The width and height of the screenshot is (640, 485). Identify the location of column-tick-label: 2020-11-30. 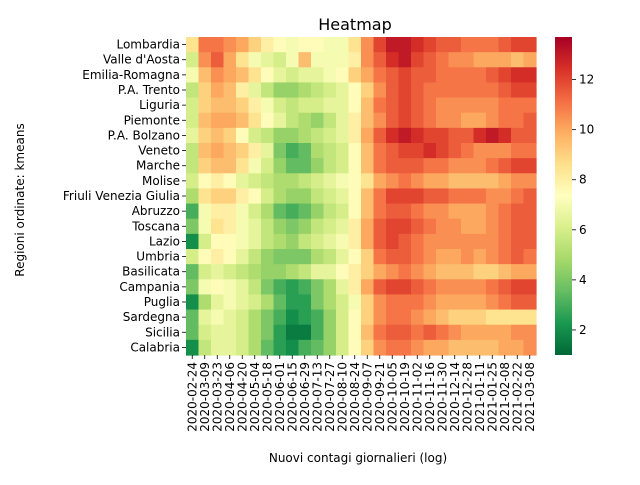
(442, 397).